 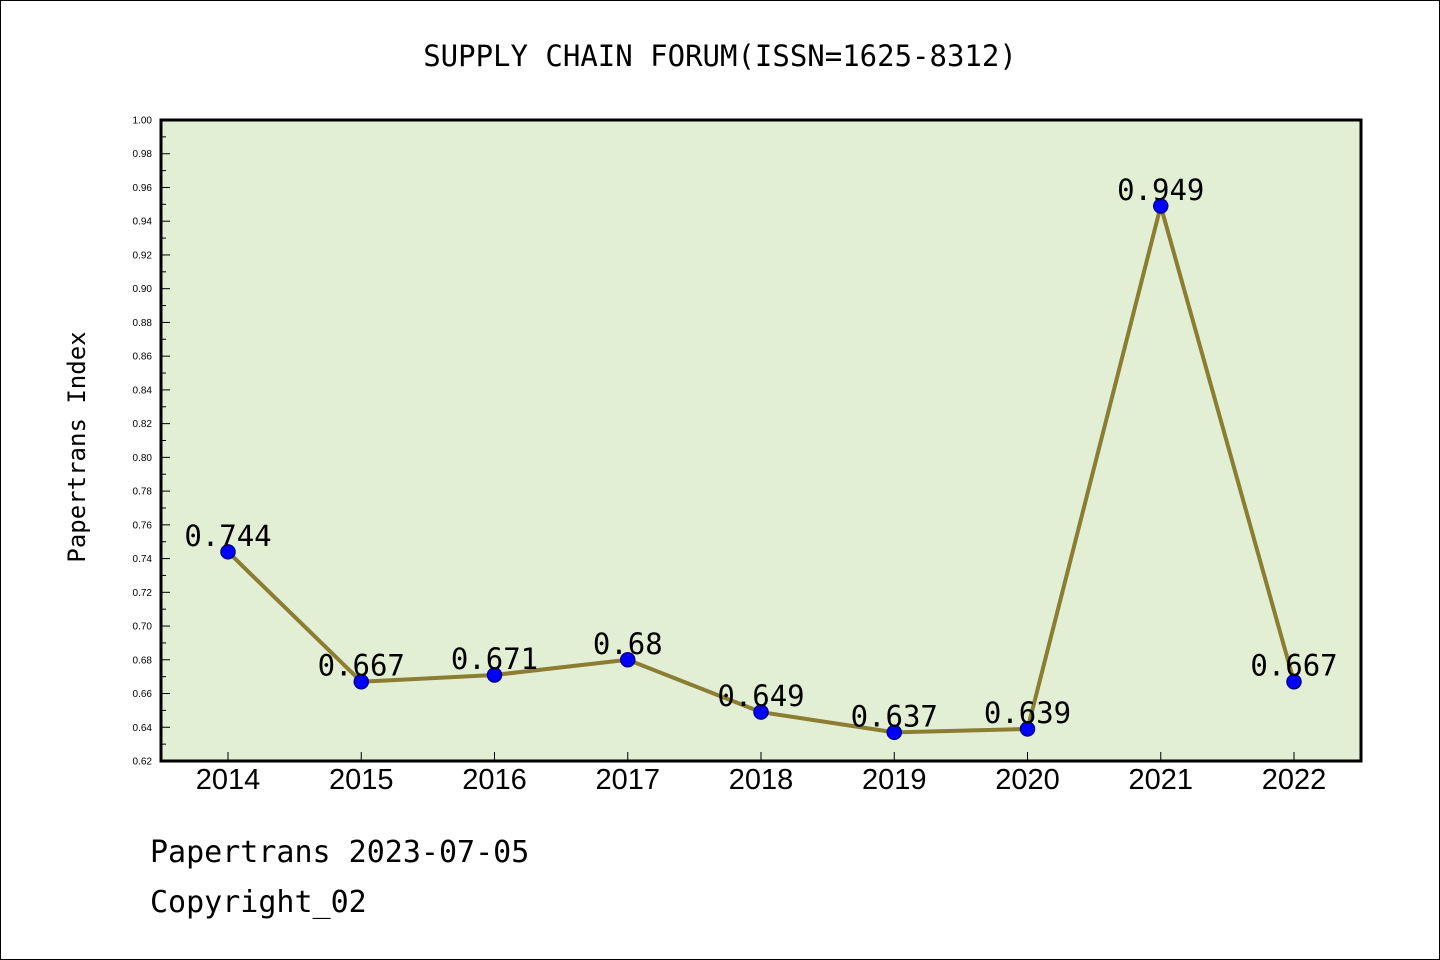 I want to click on x-tick-label: 2022, so click(x=1294, y=780).